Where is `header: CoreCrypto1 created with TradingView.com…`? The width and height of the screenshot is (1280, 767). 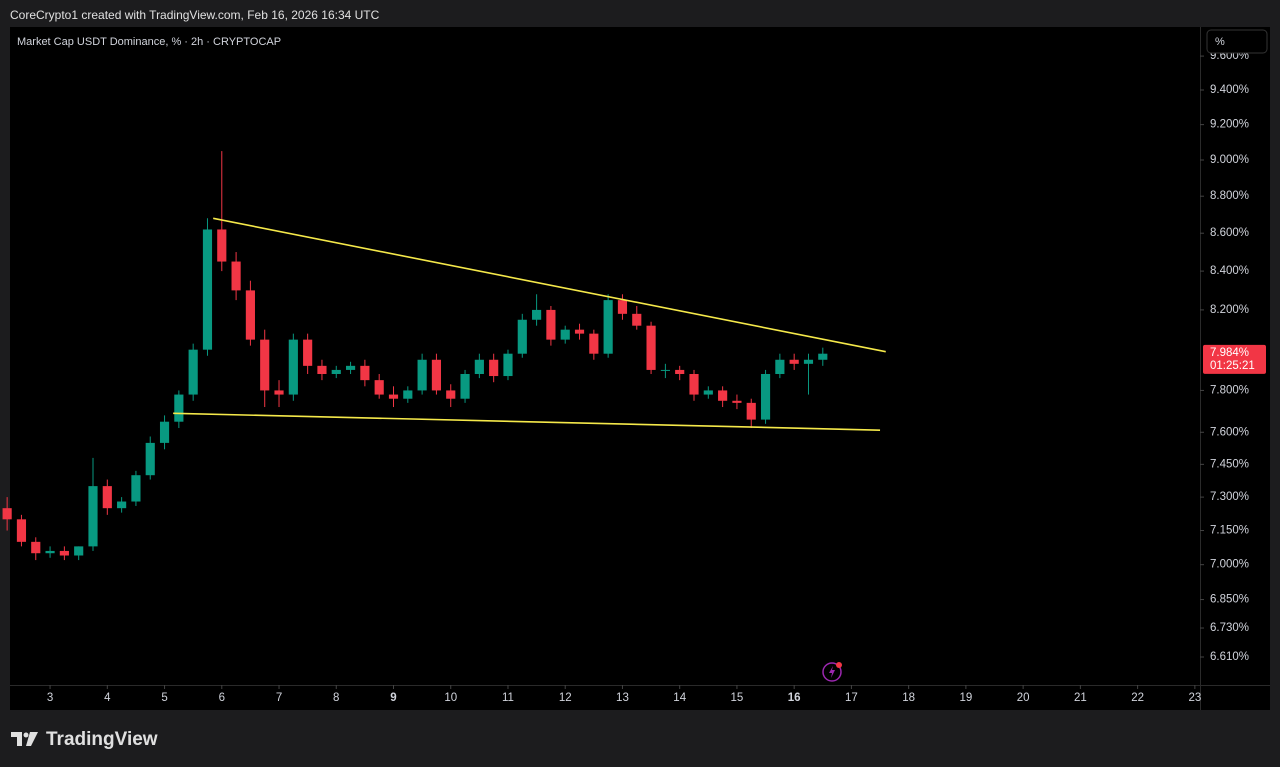
header: CoreCrypto1 created with TradingView.com… is located at coordinates (195, 15).